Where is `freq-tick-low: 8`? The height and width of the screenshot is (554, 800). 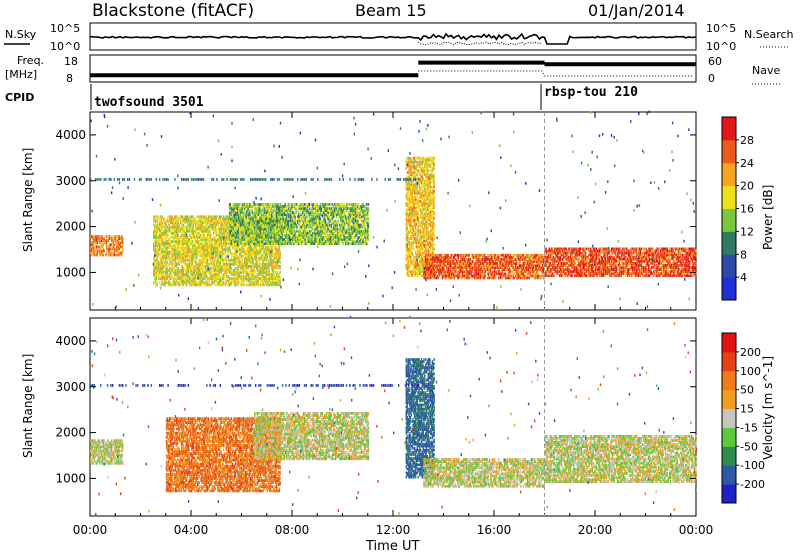 freq-tick-low: 8 is located at coordinates (69, 78).